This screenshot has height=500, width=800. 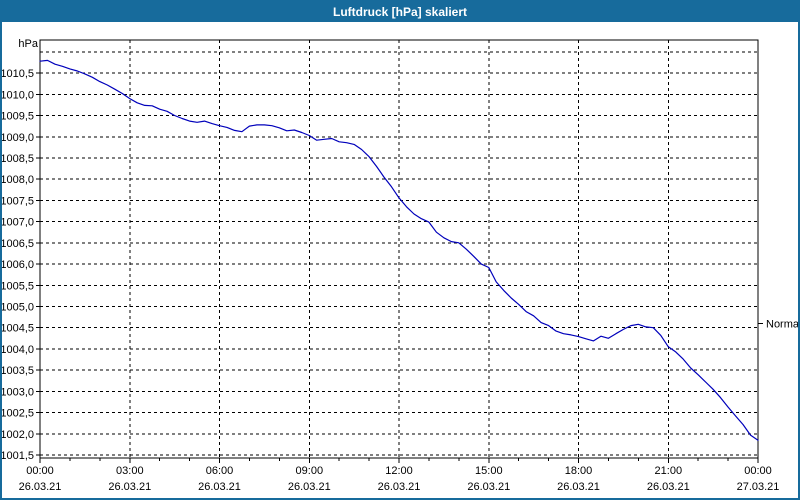 What do you see at coordinates (18, 201) in the screenshot?
I see `y-tick-label: 1007,5` at bounding box center [18, 201].